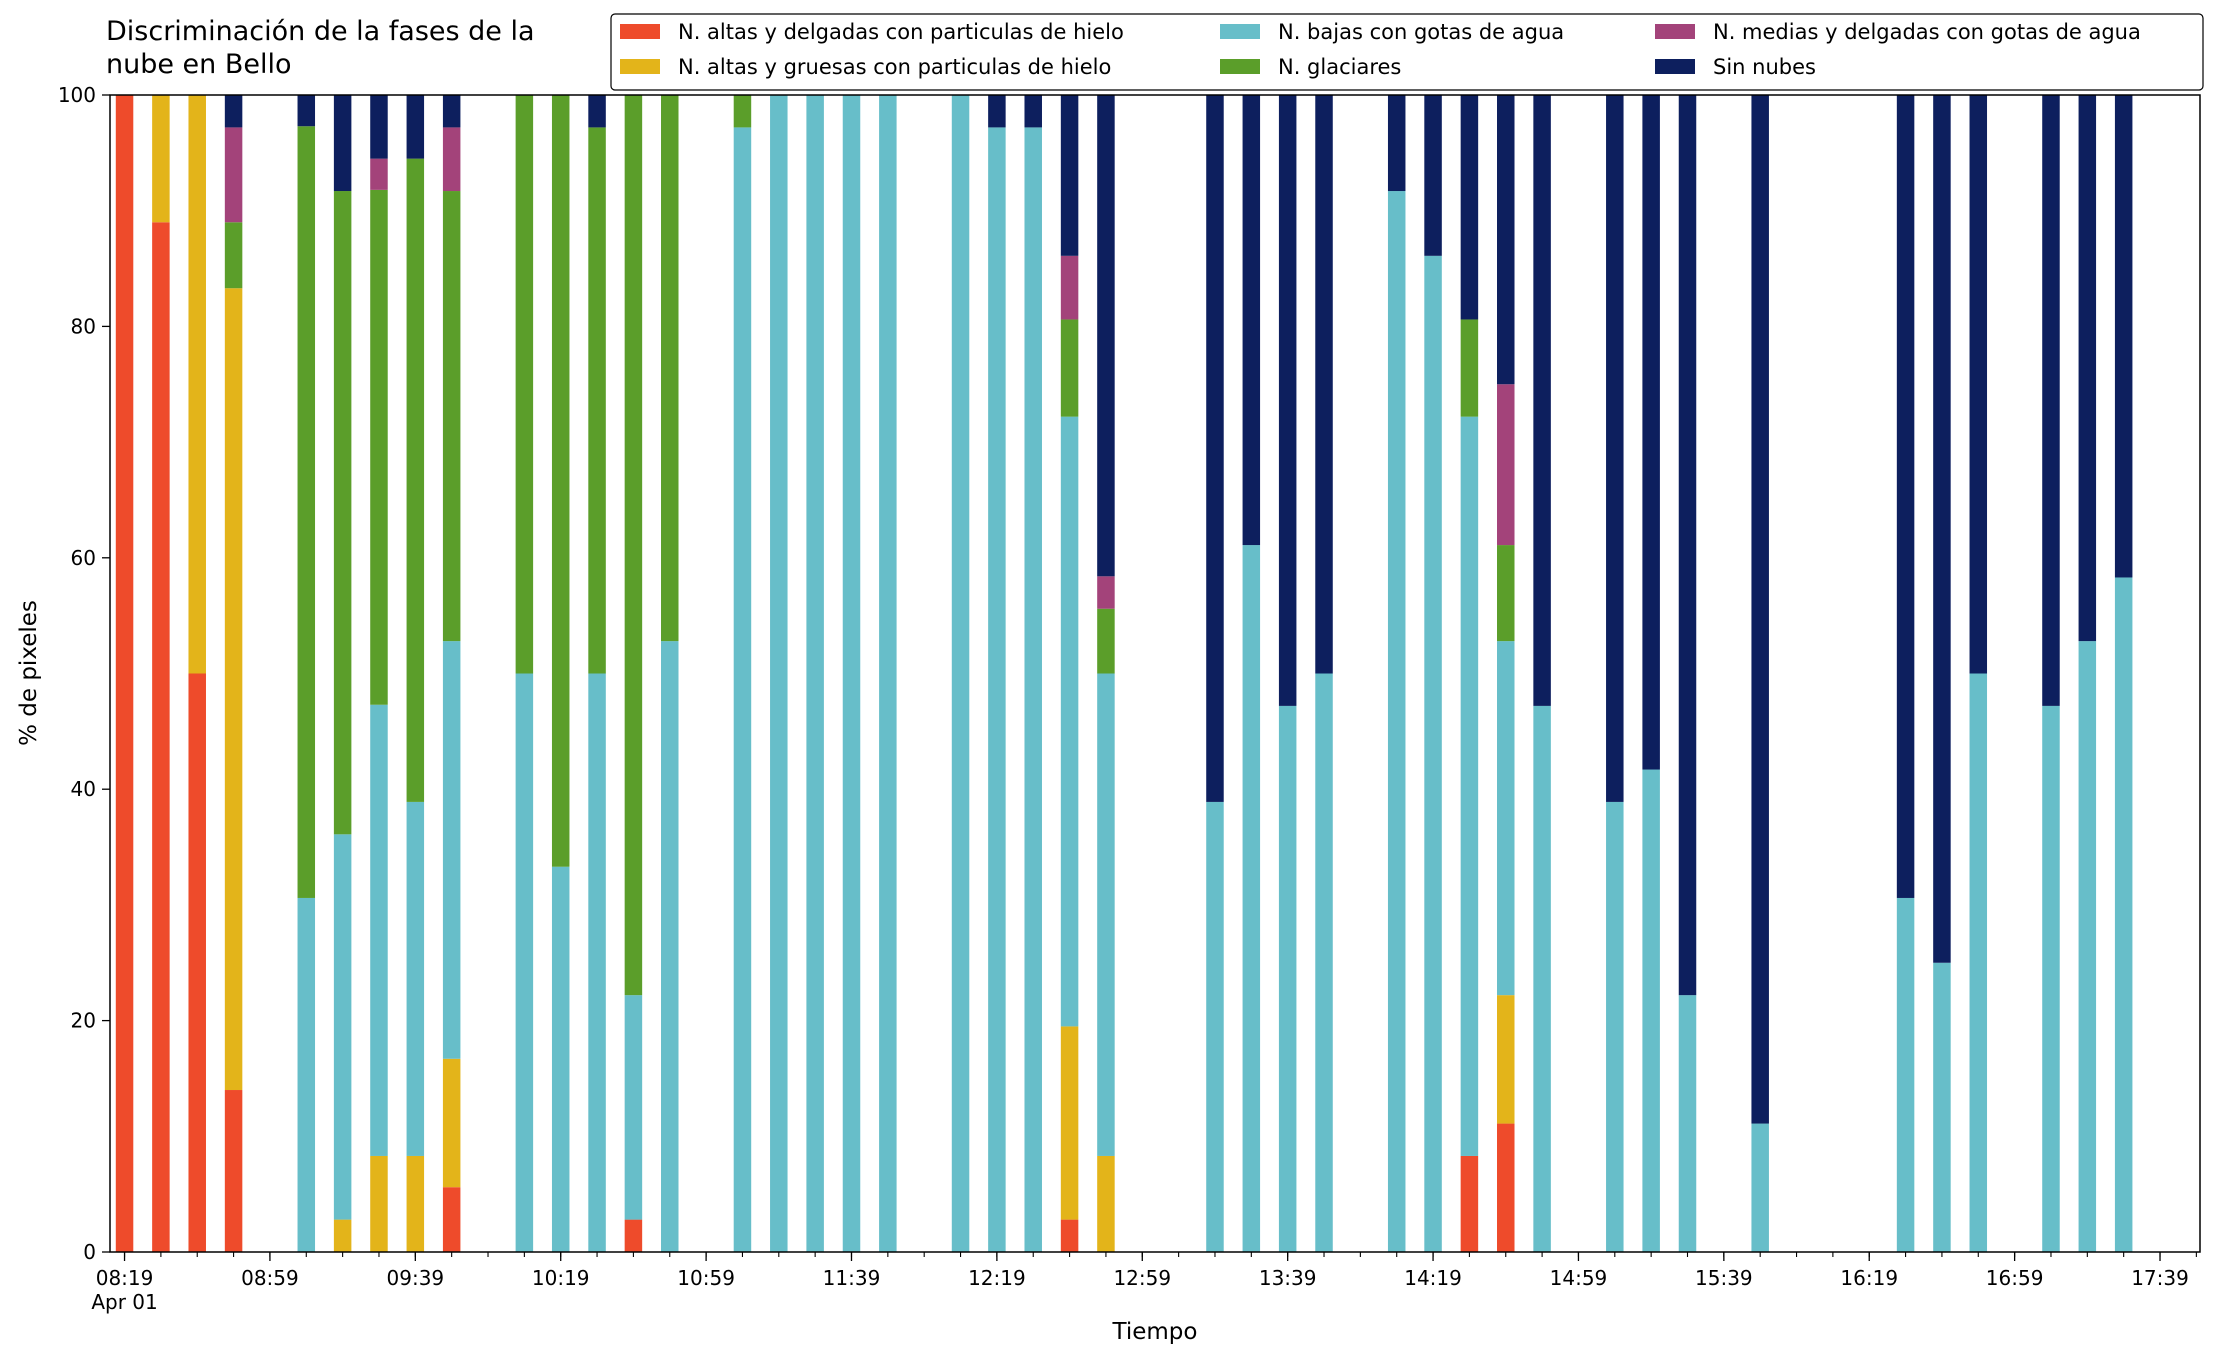 The image size is (2216, 1359). Describe the element at coordinates (1433, 1278) in the screenshot. I see `x-tick-label: 14:19` at that location.